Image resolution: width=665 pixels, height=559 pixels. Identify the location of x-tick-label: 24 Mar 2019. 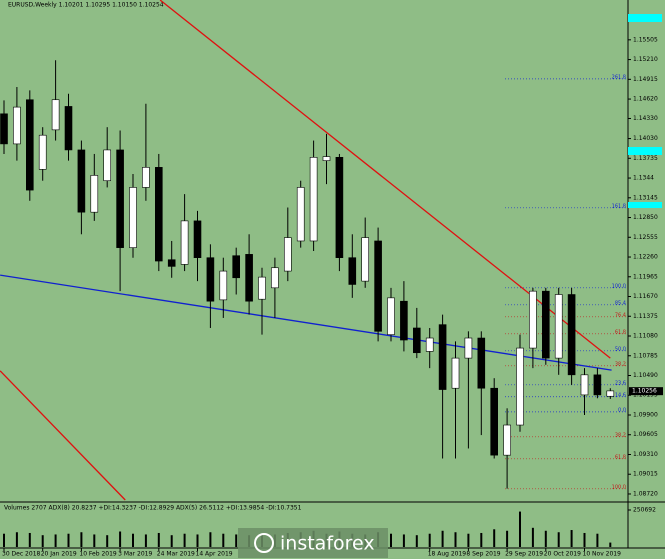
(176, 554).